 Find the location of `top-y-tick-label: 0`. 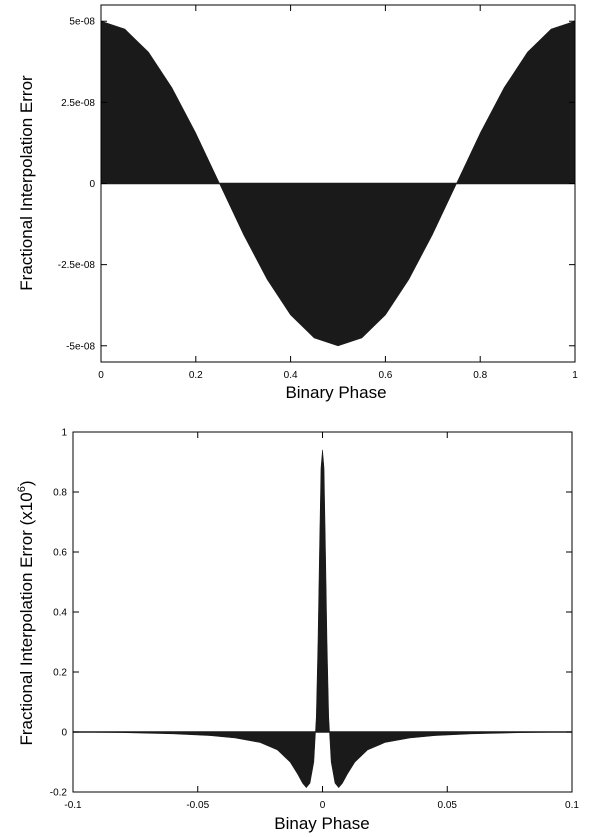

top-y-tick-label: 0 is located at coordinates (92, 184).